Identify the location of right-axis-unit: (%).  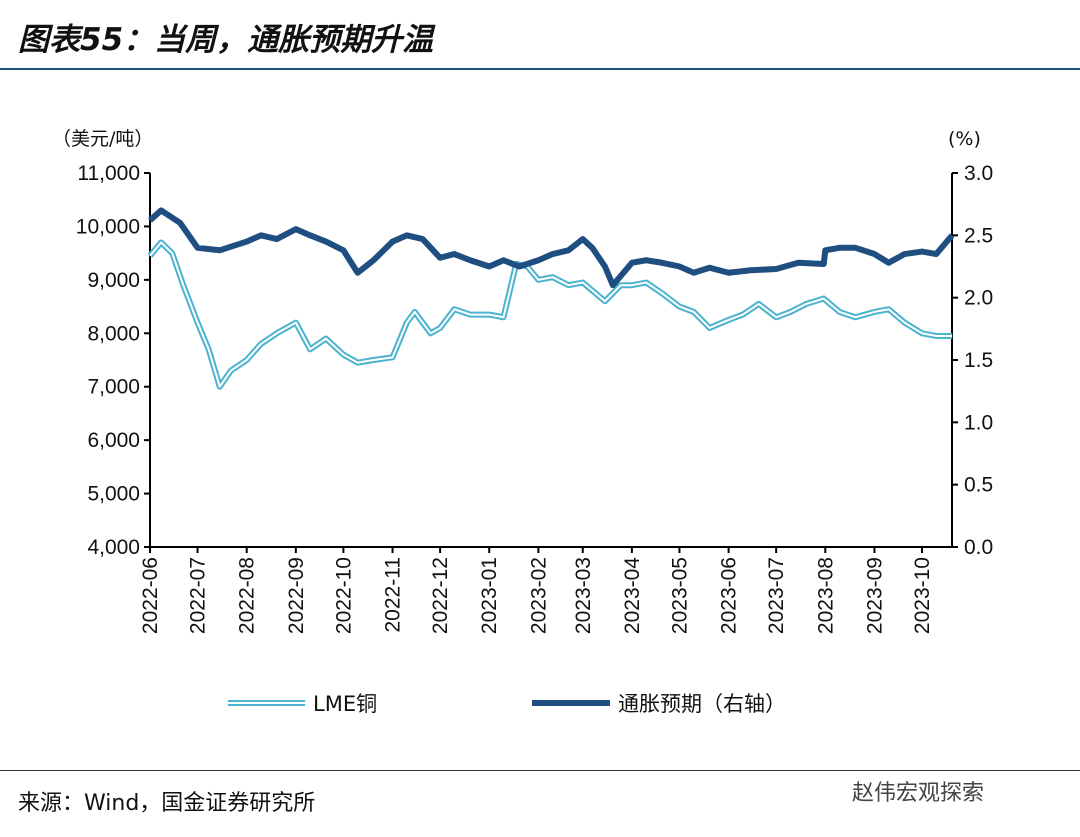
(964, 139).